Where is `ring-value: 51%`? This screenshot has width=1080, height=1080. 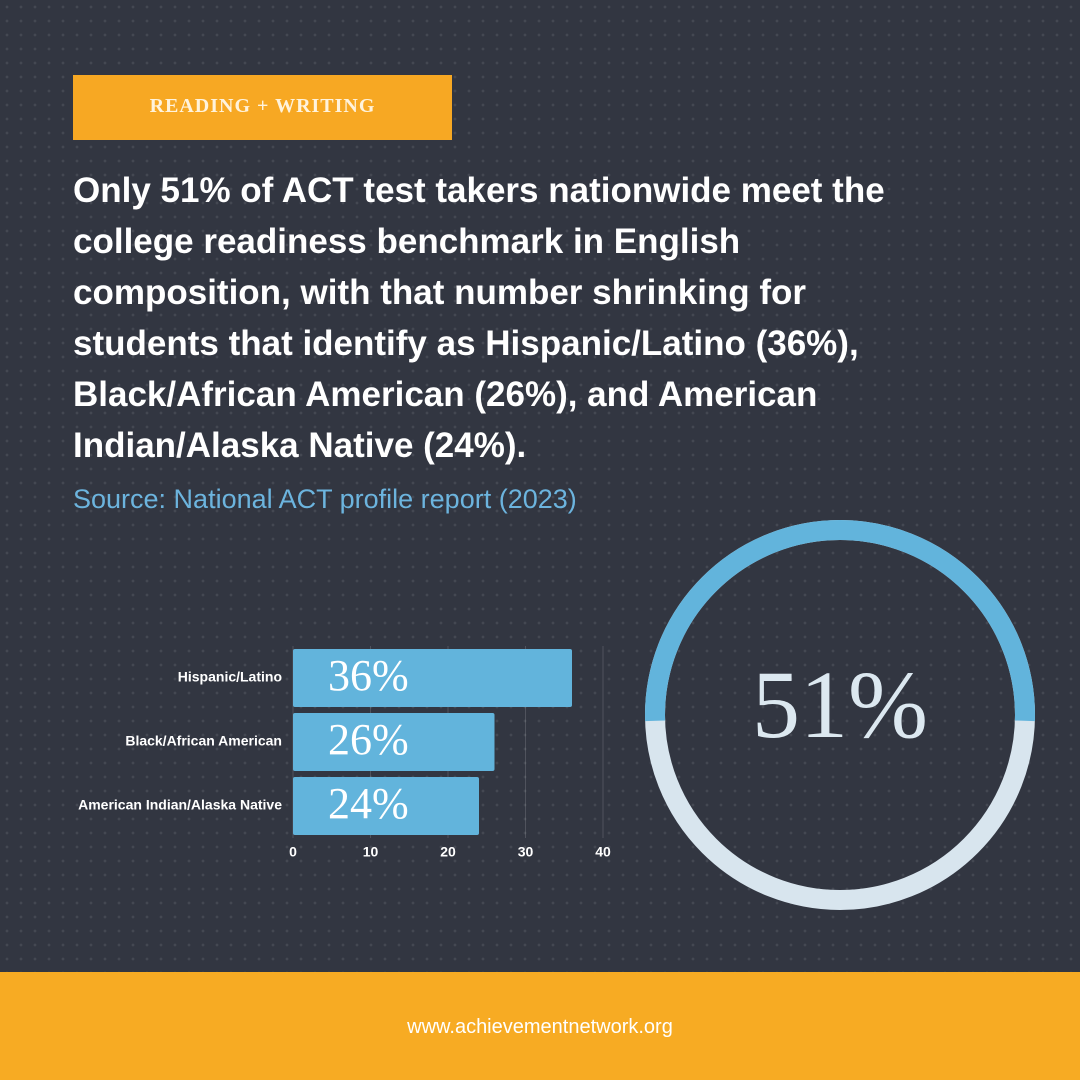
ring-value: 51% is located at coordinates (840, 704).